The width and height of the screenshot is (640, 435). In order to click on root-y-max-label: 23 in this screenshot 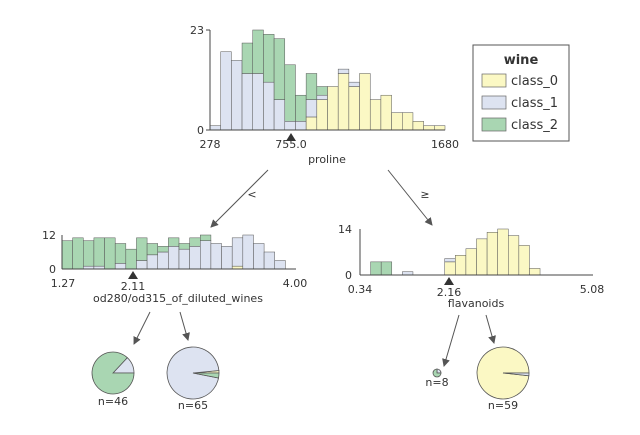, I will do `click(197, 30)`.